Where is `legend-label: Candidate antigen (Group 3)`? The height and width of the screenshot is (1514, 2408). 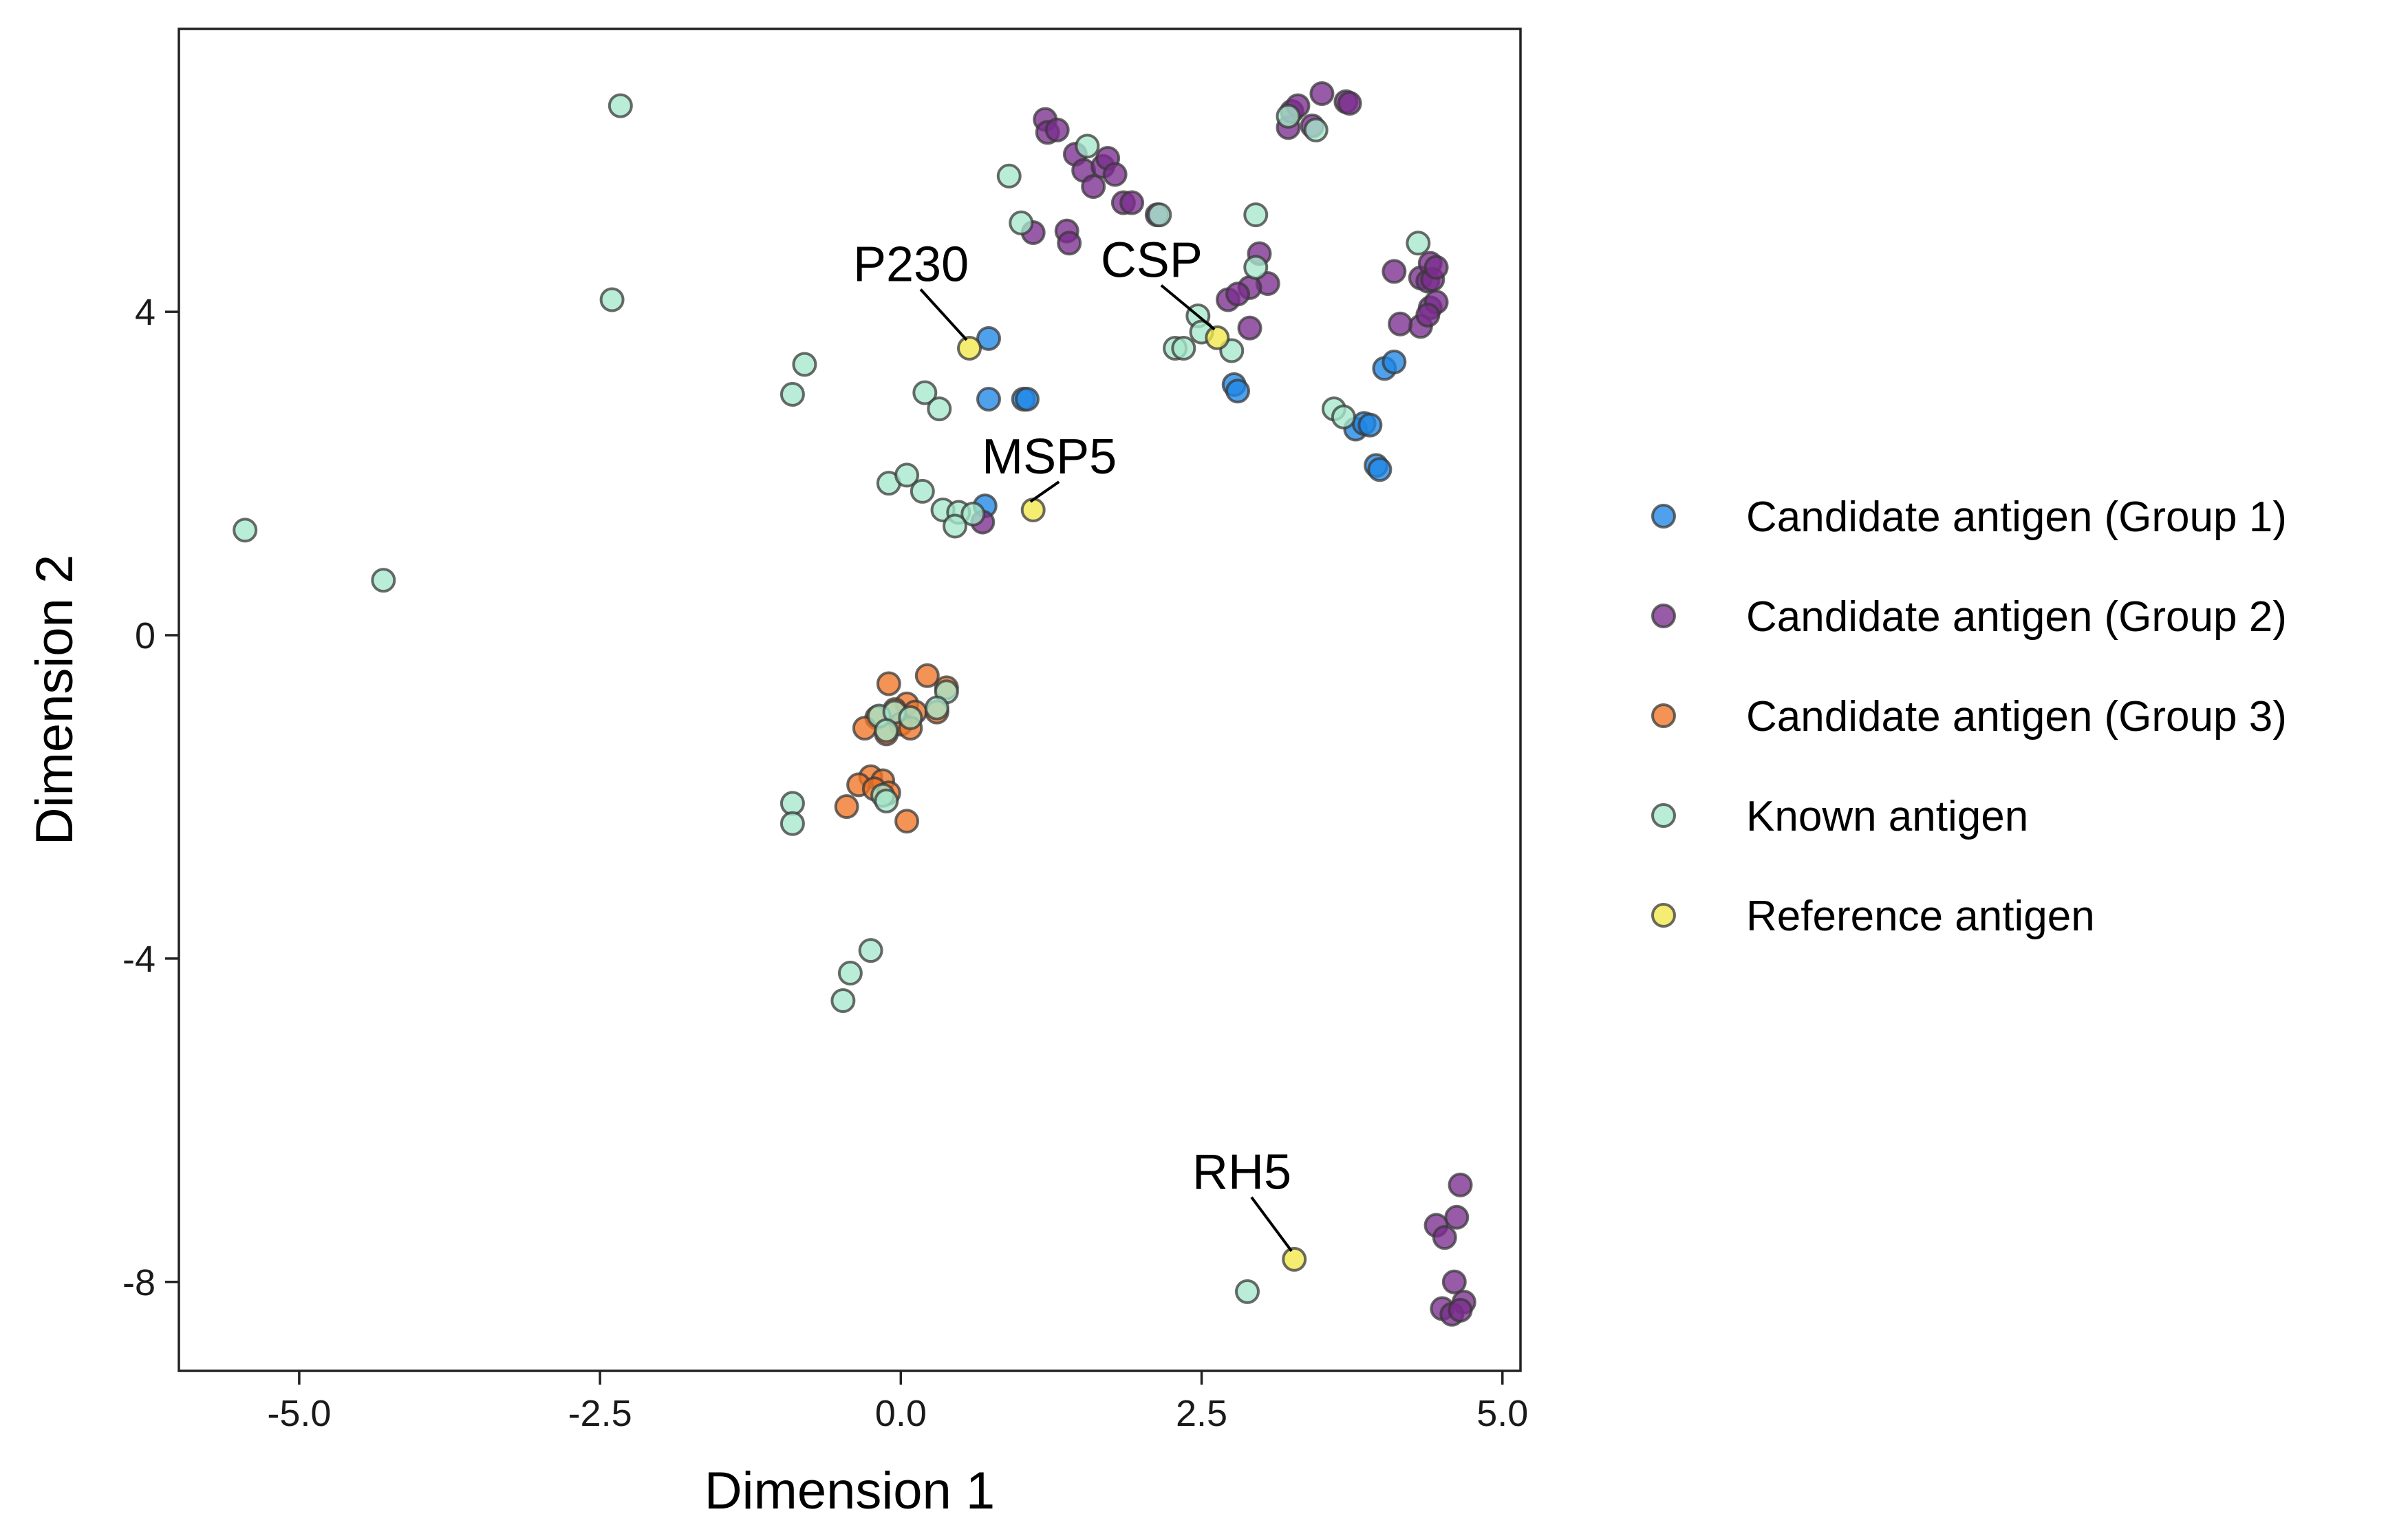
legend-label: Candidate antigen (Group 3) is located at coordinates (2016, 717).